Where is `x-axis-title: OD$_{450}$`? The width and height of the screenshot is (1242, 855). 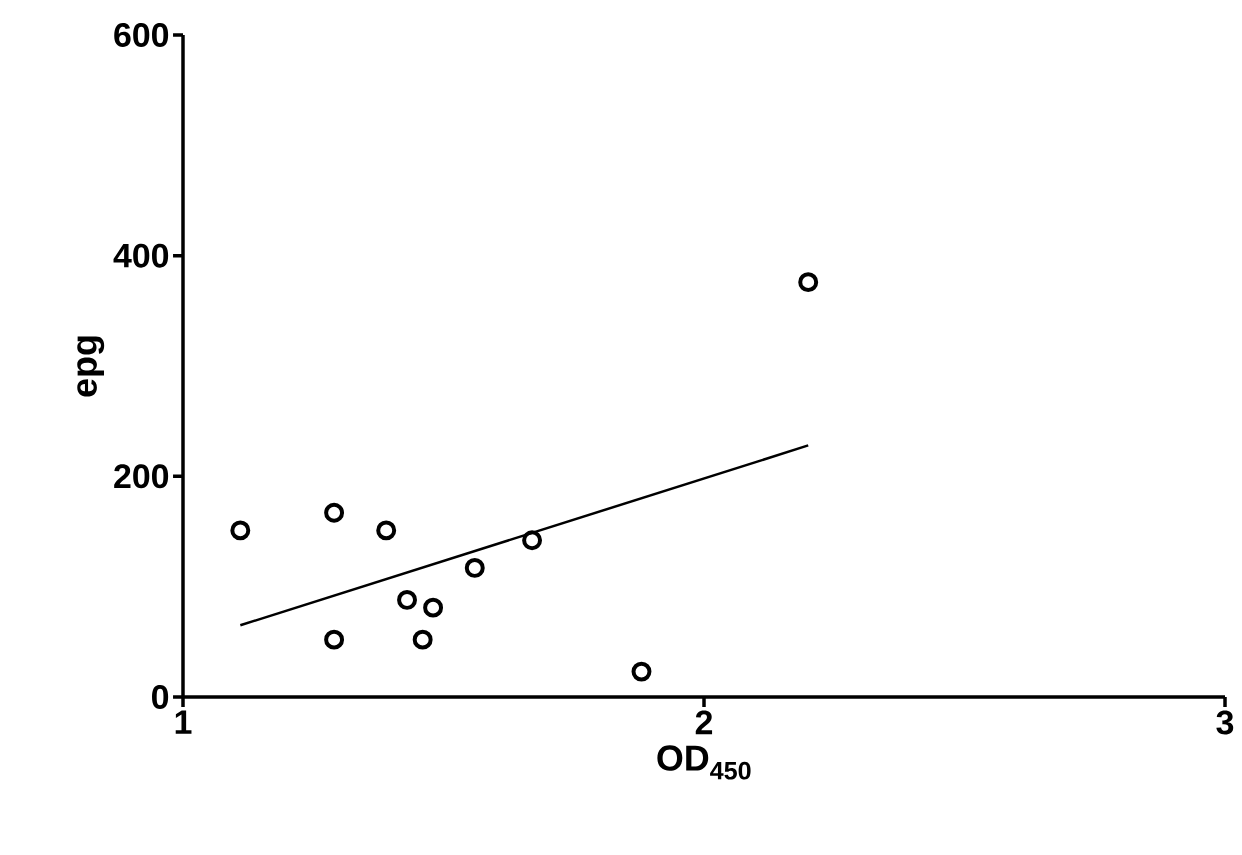 x-axis-title: OD$_{450}$ is located at coordinates (704, 762).